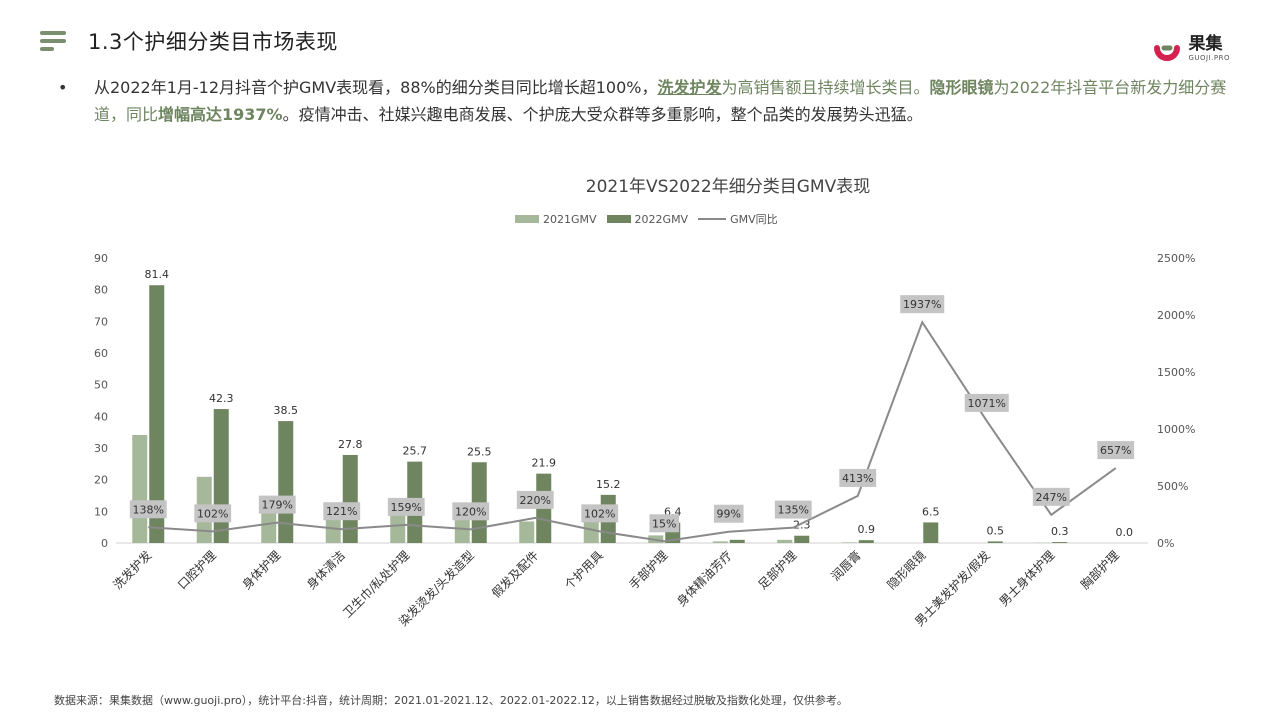 This screenshot has width=1280, height=720. I want to click on y-tick-label: 10, so click(101, 511).